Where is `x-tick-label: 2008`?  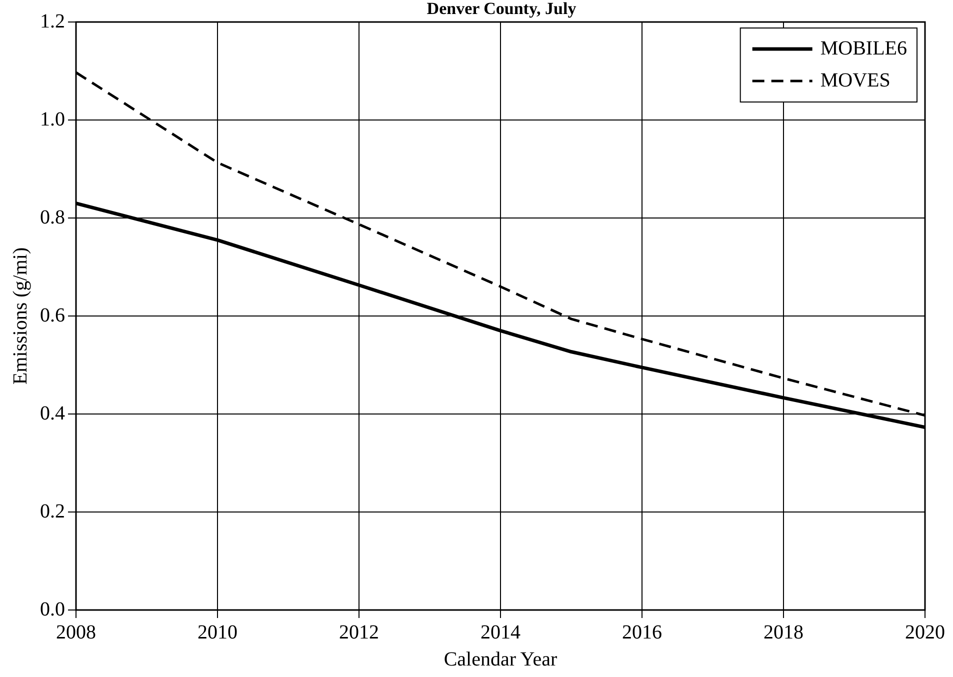
x-tick-label: 2008 is located at coordinates (76, 632).